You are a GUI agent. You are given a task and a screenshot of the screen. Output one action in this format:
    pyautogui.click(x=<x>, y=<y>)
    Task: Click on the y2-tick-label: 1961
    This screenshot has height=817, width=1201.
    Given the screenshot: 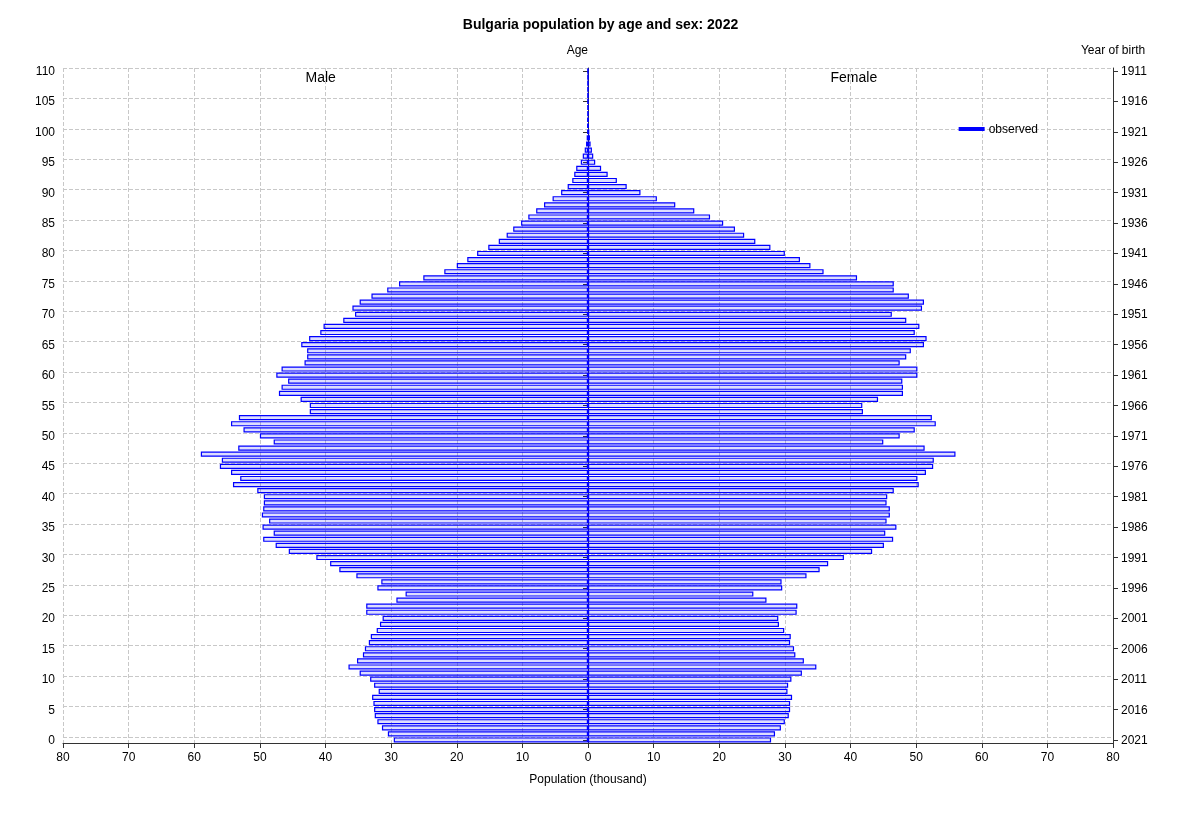 What is the action you would take?
    pyautogui.click(x=1135, y=375)
    